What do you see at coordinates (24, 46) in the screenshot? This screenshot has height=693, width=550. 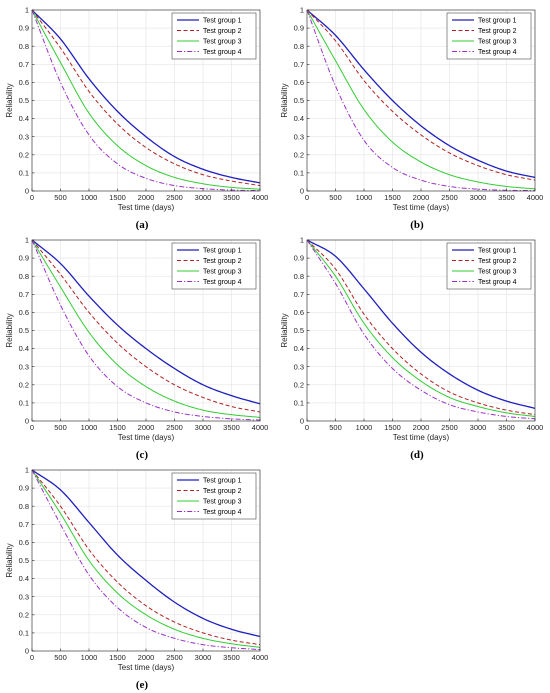 I see `y-tick-label: 0.8` at bounding box center [24, 46].